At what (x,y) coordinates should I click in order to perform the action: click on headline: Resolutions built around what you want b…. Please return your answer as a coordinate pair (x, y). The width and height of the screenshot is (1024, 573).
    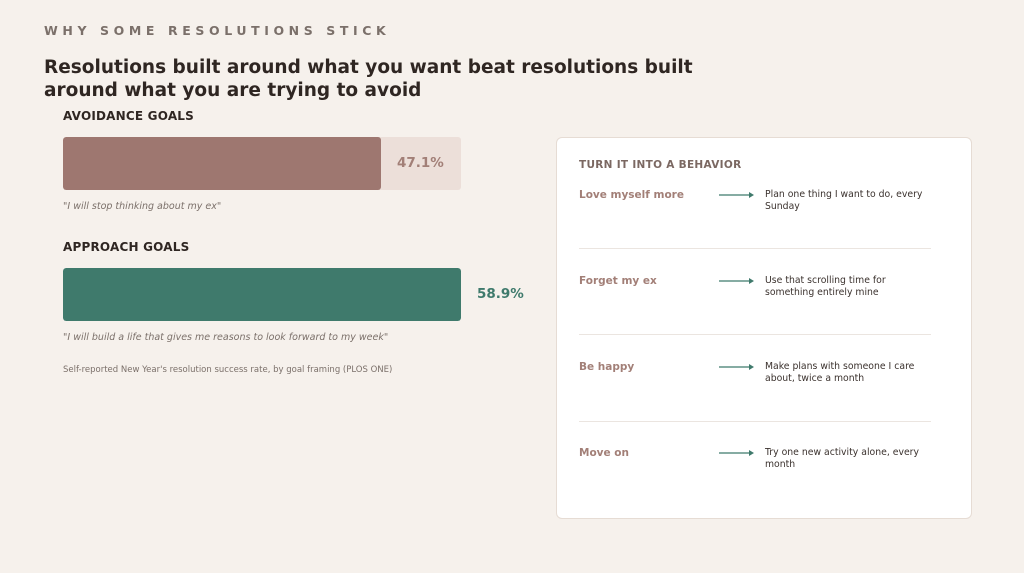
    Looking at the image, I should click on (368, 79).